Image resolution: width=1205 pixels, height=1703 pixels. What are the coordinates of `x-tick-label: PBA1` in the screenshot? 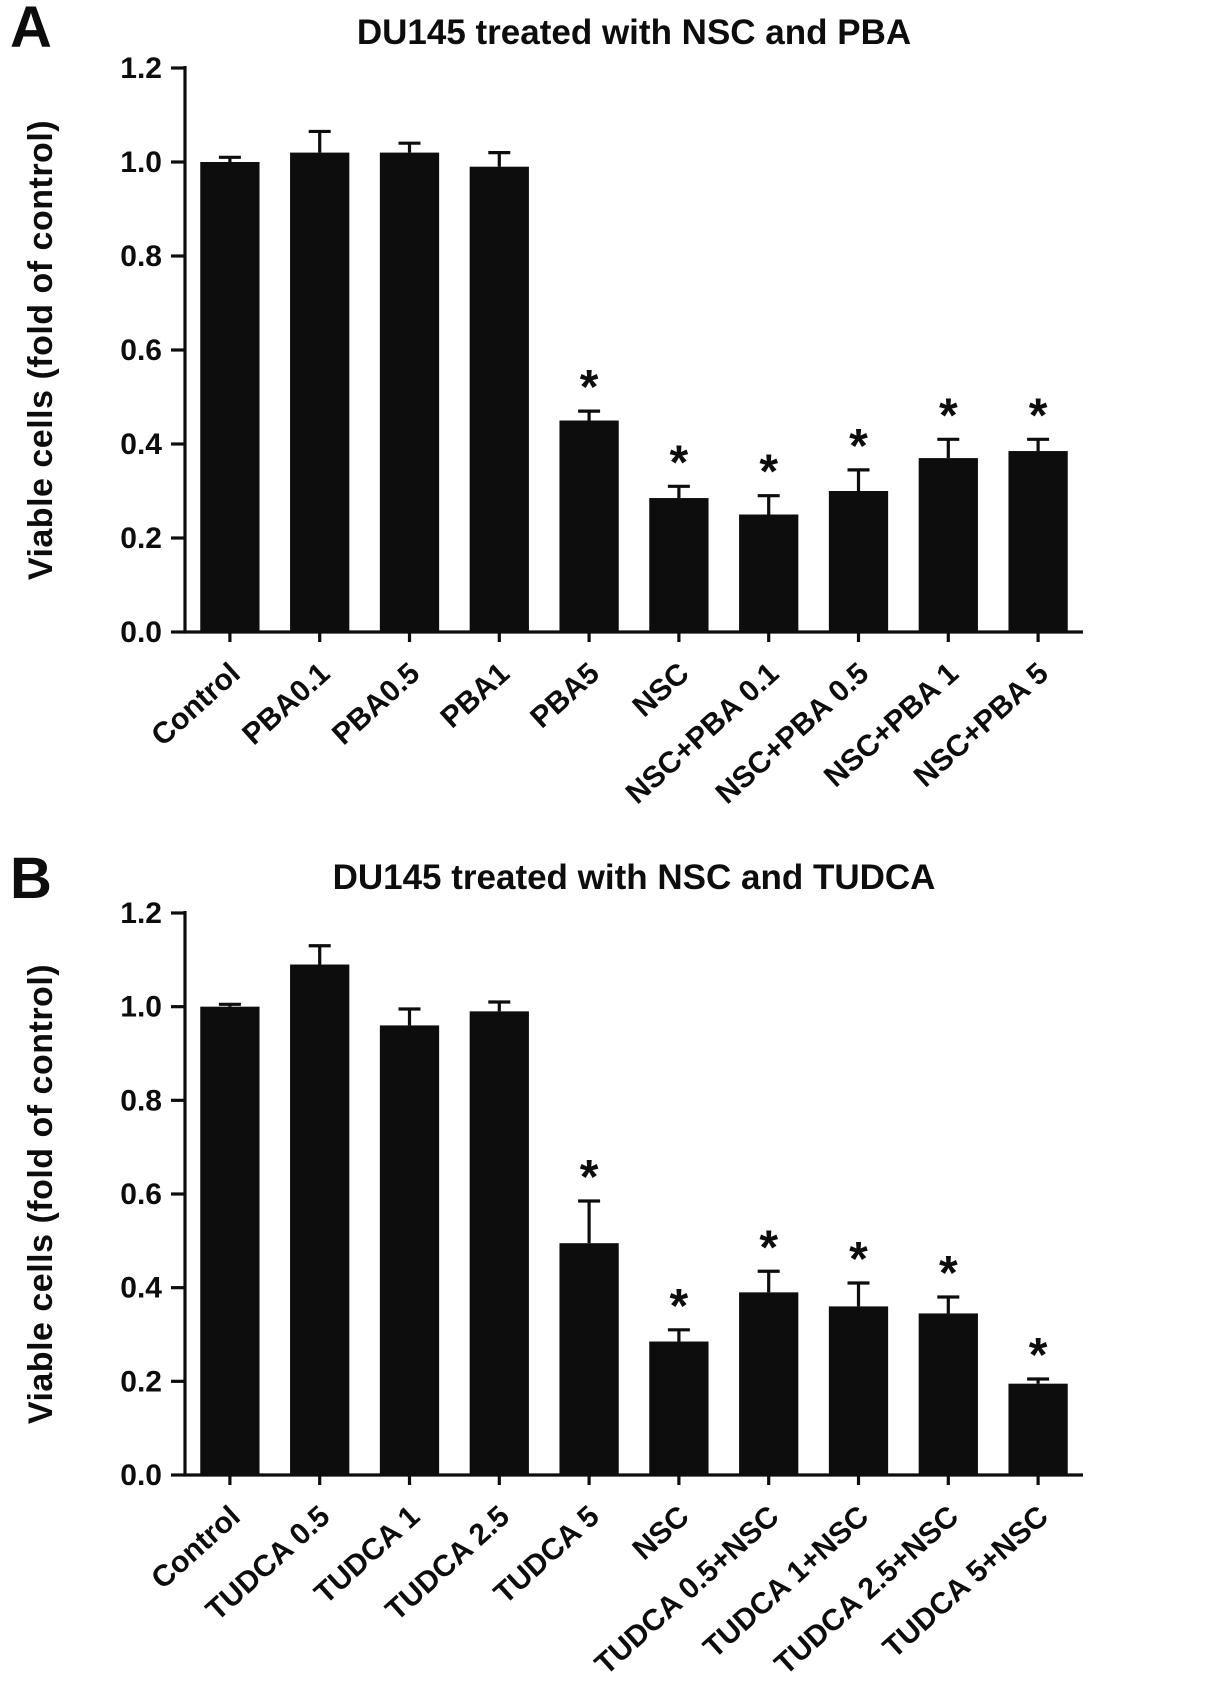 It's located at (475, 696).